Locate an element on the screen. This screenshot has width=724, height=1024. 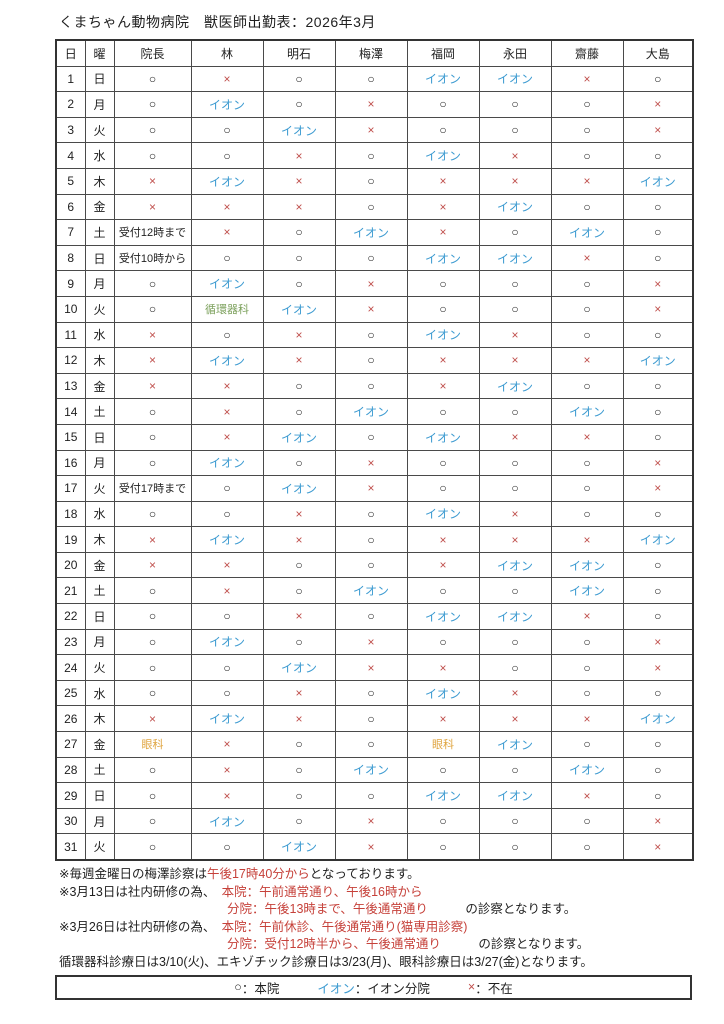
day-cell: 24 is located at coordinates (70, 667).